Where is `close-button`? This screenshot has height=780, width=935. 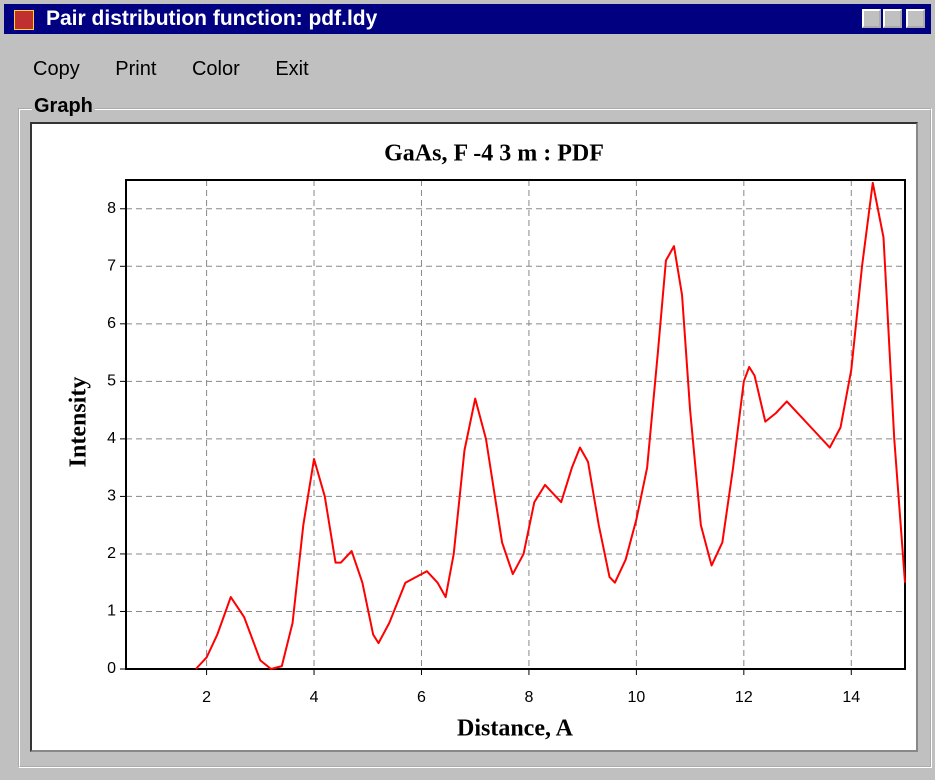 close-button is located at coordinates (915, 18).